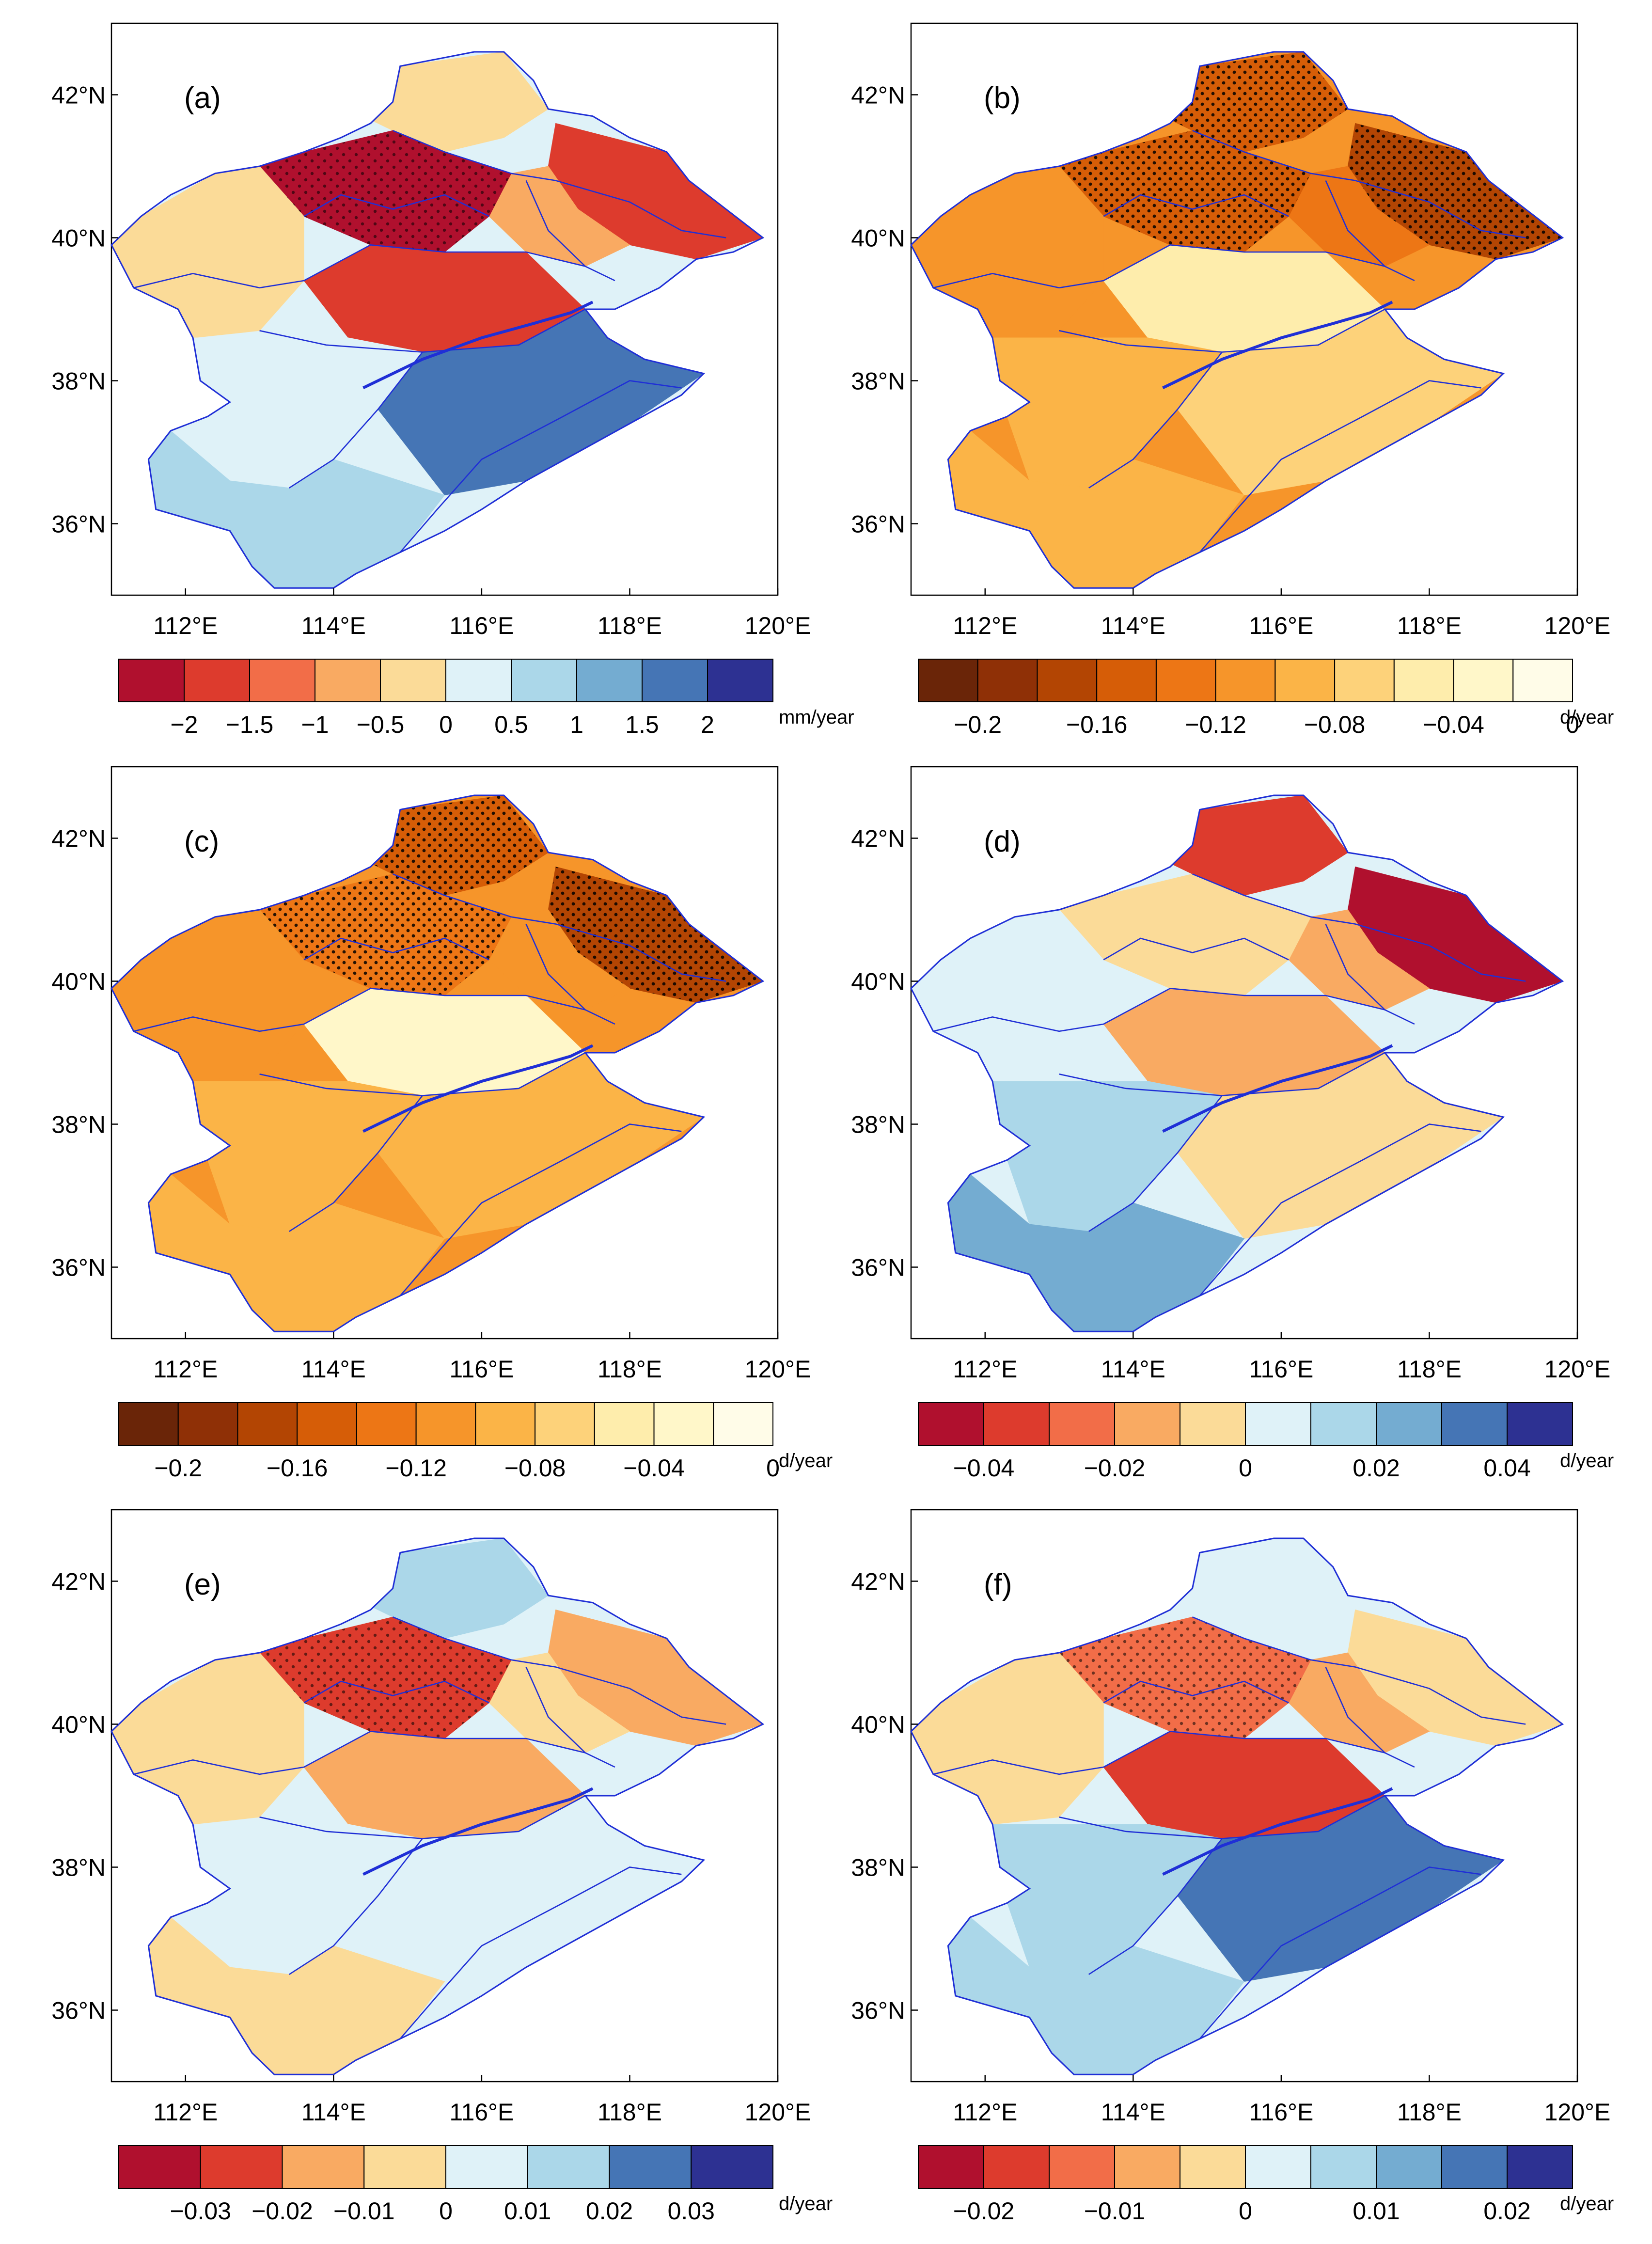  Describe the element at coordinates (1185, 1678) in the screenshot. I see `stippling-central-north` at that location.